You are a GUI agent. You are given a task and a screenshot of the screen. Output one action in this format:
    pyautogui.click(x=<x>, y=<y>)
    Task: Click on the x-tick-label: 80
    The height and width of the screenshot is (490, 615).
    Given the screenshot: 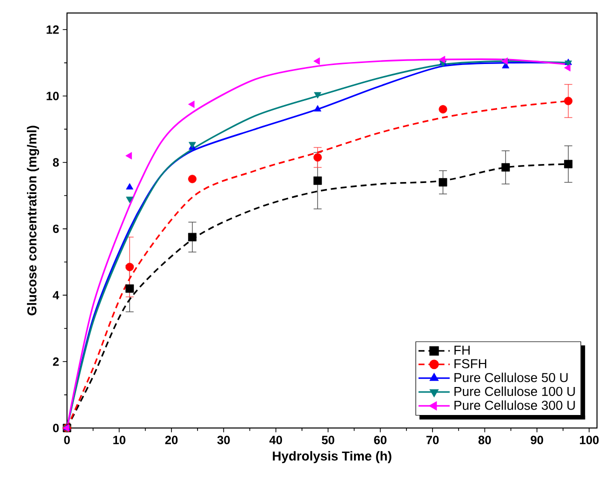 What is the action you would take?
    pyautogui.click(x=484, y=440)
    